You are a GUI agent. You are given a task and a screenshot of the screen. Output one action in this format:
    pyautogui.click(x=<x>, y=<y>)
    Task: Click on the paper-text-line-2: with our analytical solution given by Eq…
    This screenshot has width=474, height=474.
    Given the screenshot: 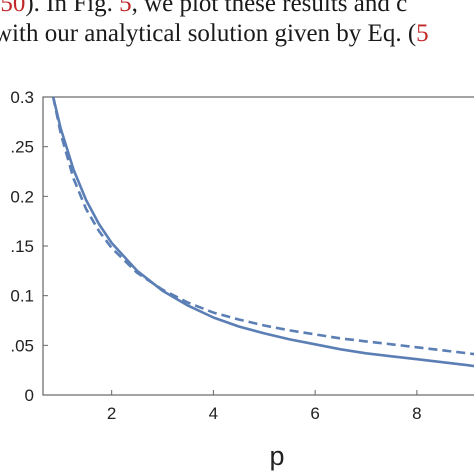 What is the action you would take?
    pyautogui.click(x=214, y=34)
    